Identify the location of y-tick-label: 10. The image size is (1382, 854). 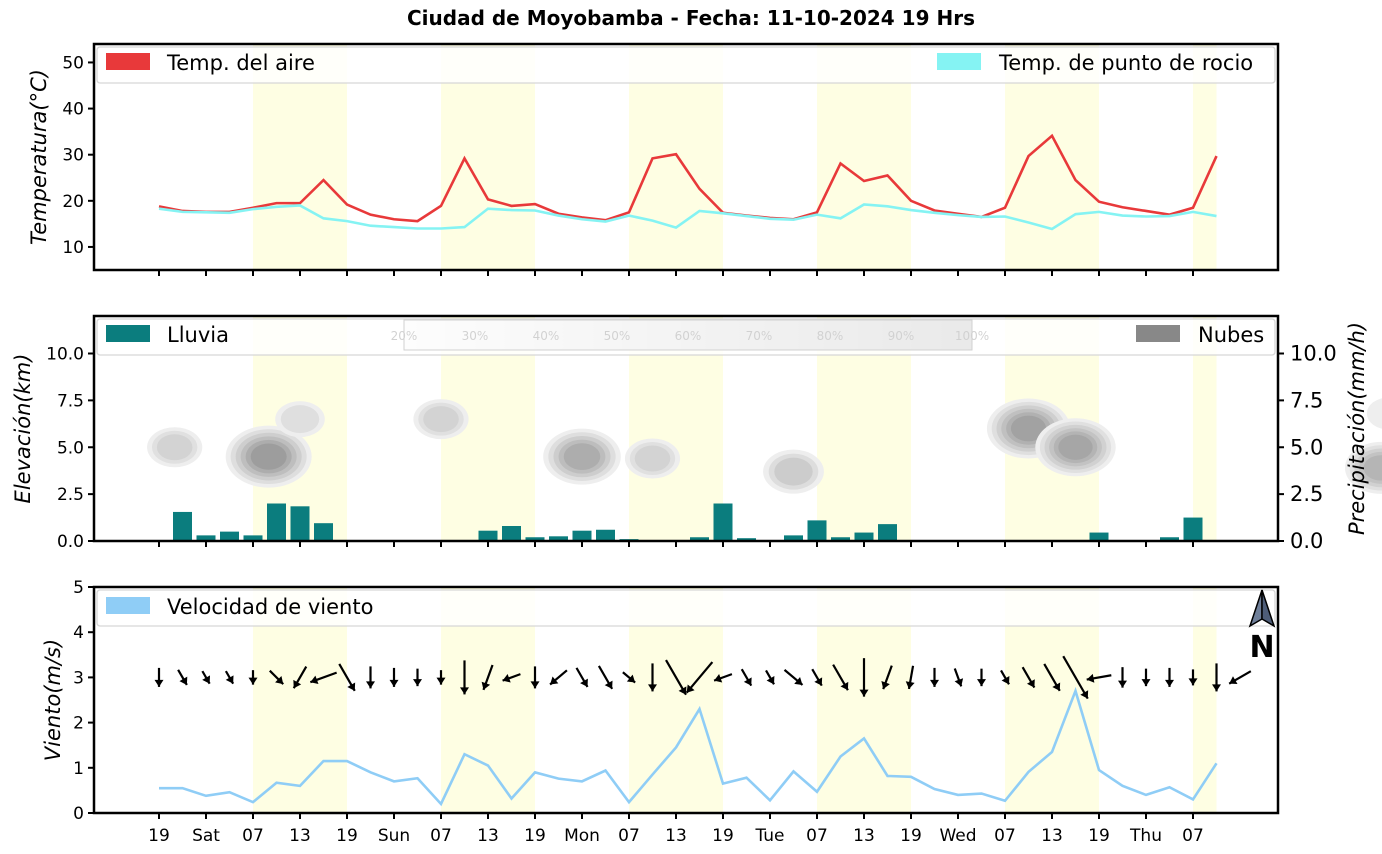
(73, 248).